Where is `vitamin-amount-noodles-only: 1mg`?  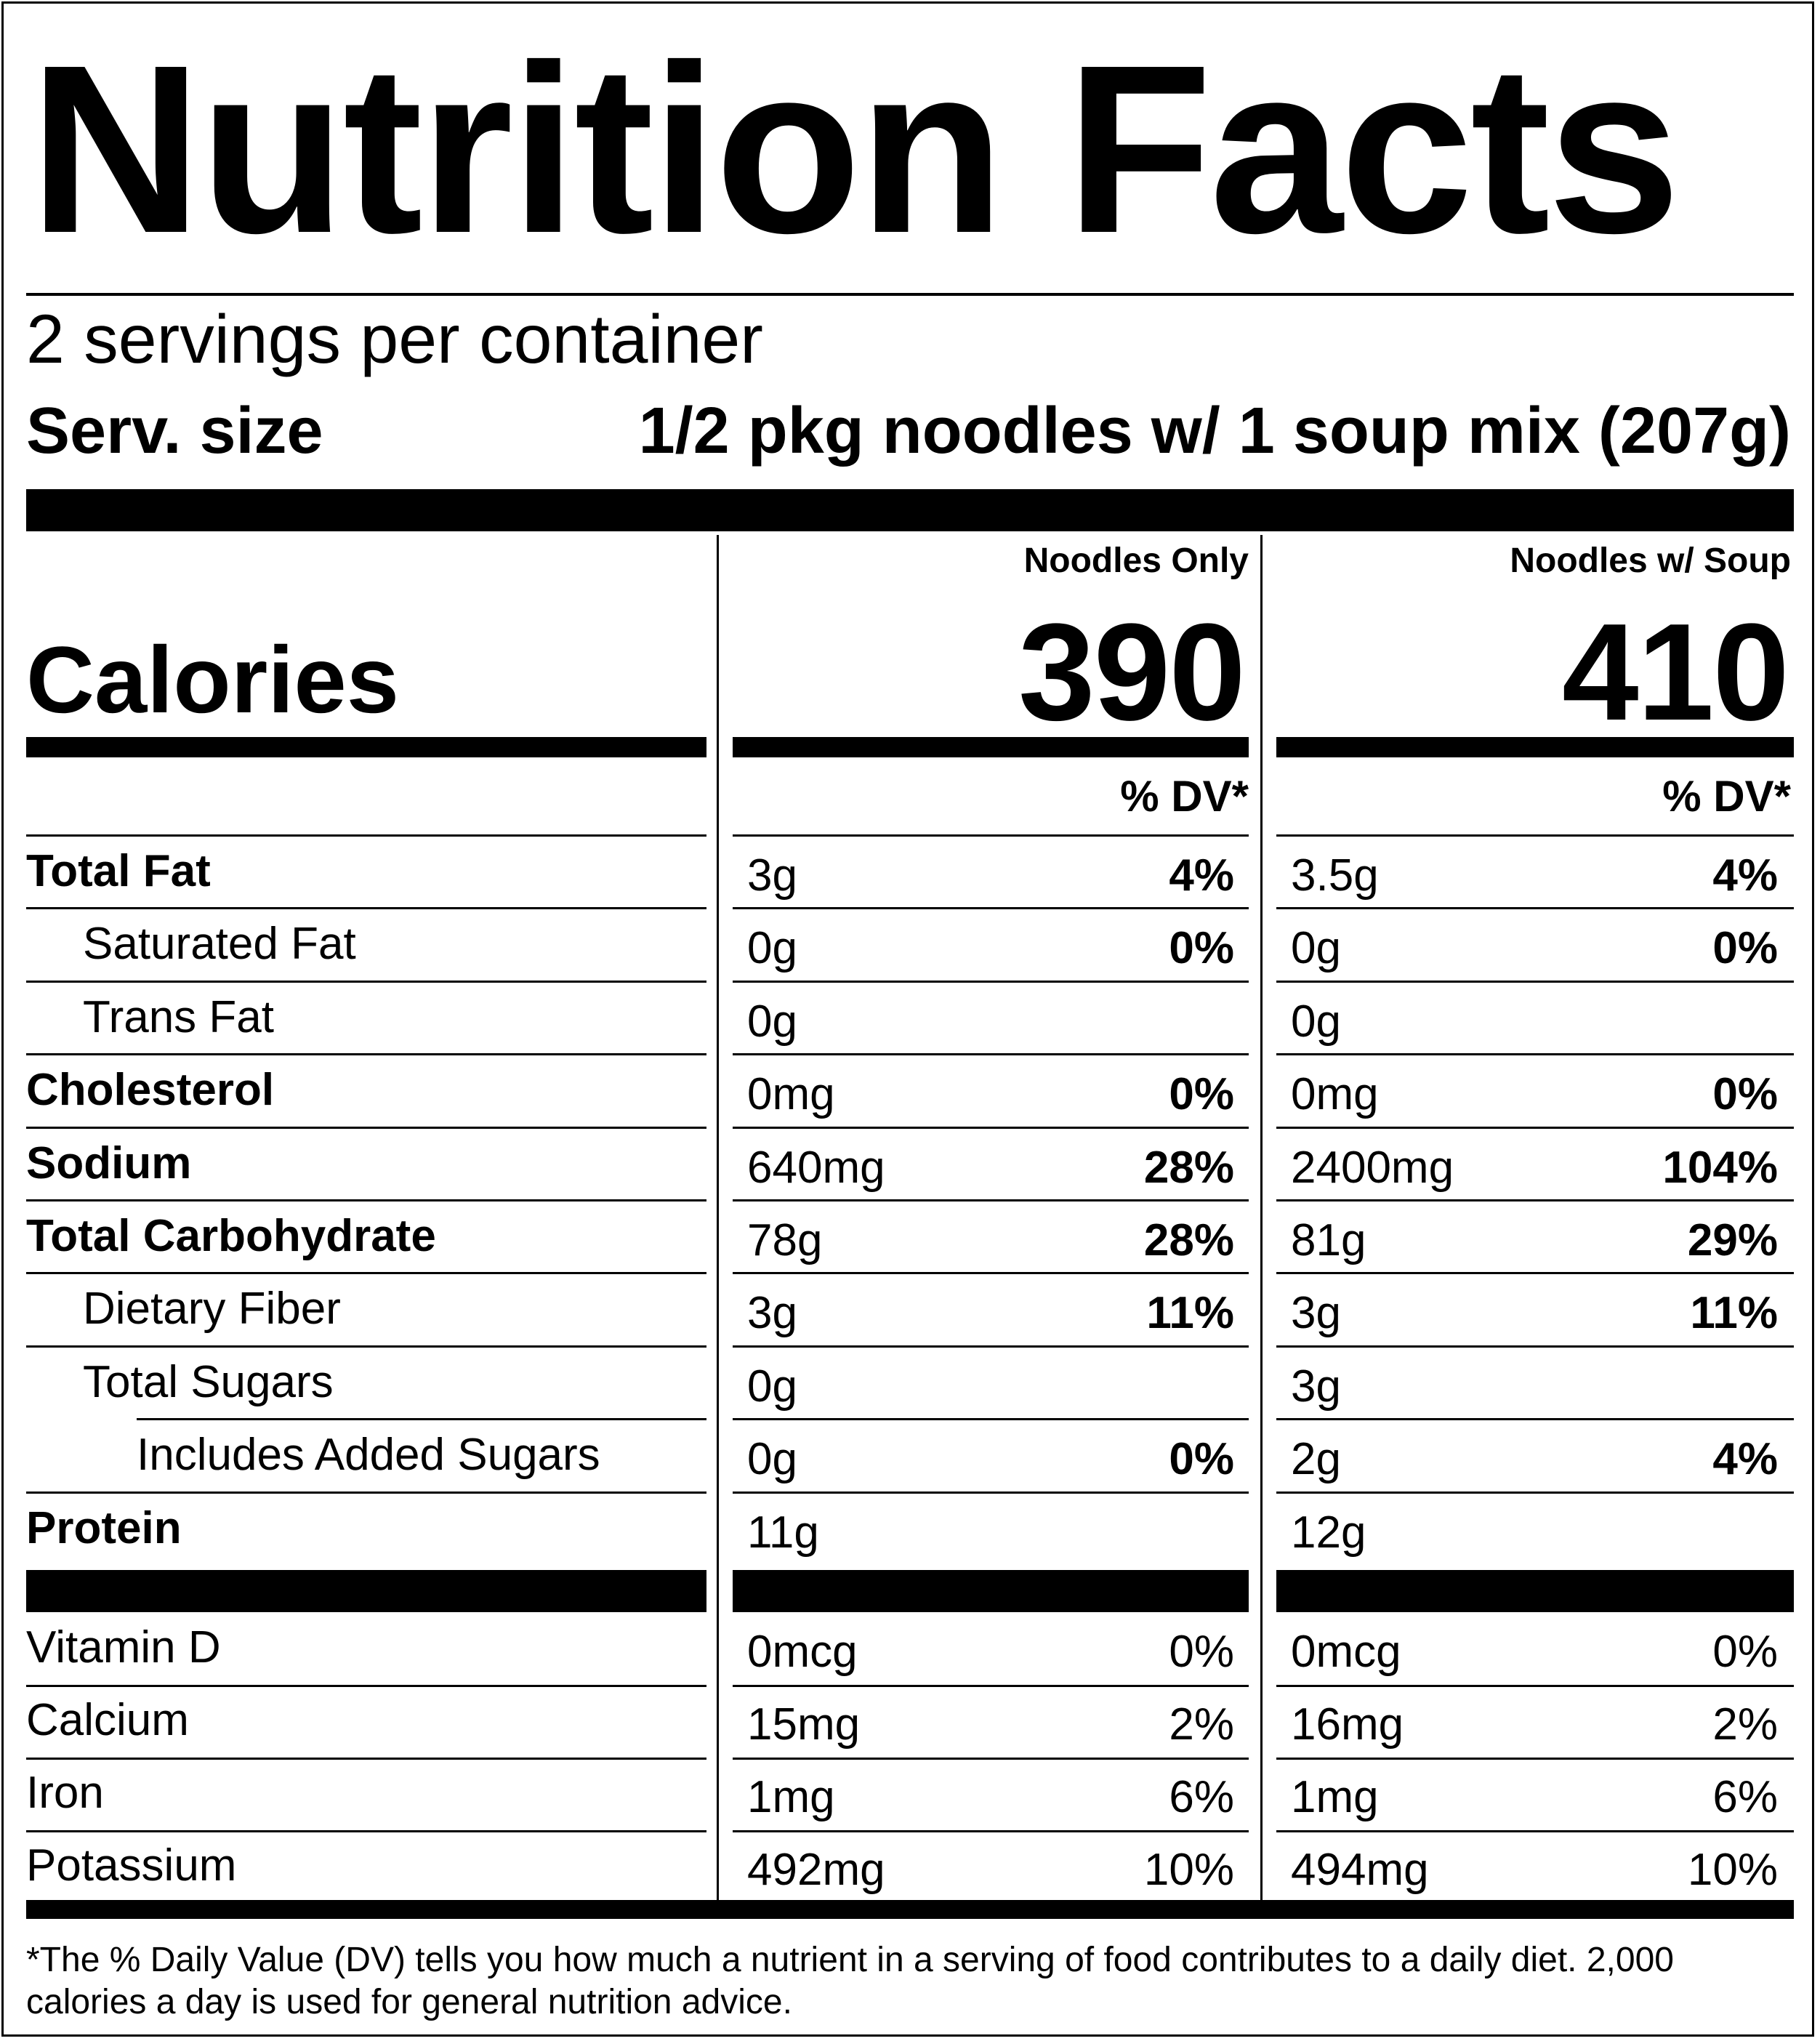 vitamin-amount-noodles-only: 1mg is located at coordinates (791, 1797).